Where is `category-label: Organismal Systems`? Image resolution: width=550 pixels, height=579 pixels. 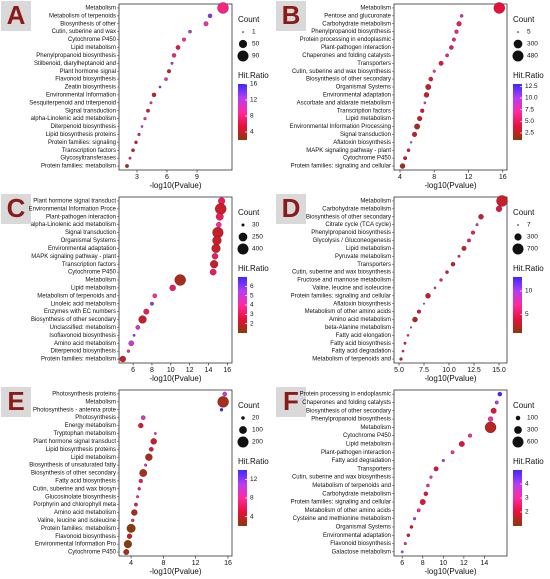
category-label: Organismal Systems is located at coordinates (363, 528).